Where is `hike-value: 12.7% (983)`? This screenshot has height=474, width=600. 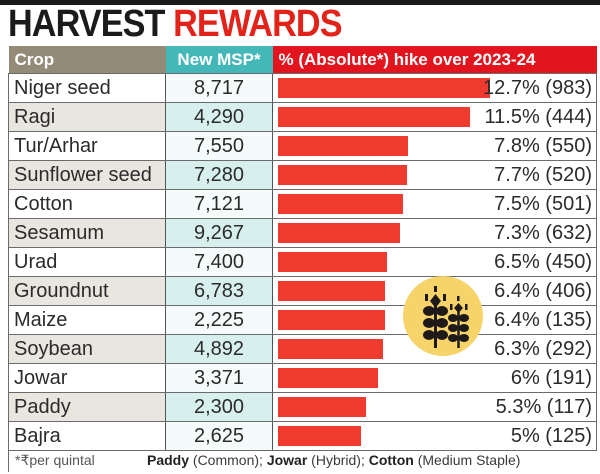
hike-value: 12.7% (983) is located at coordinates (537, 88).